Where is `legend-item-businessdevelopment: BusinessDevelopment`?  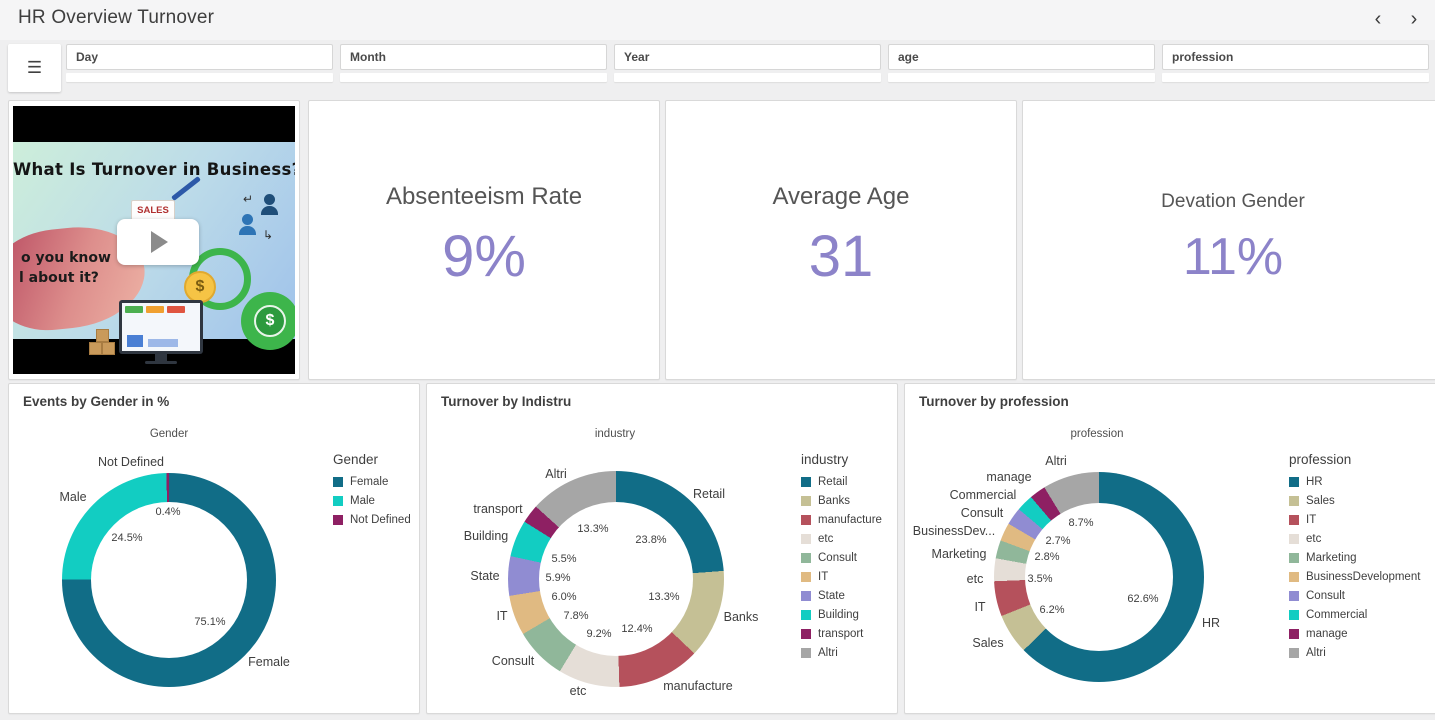 legend-item-businessdevelopment: BusinessDevelopment is located at coordinates (1354, 577).